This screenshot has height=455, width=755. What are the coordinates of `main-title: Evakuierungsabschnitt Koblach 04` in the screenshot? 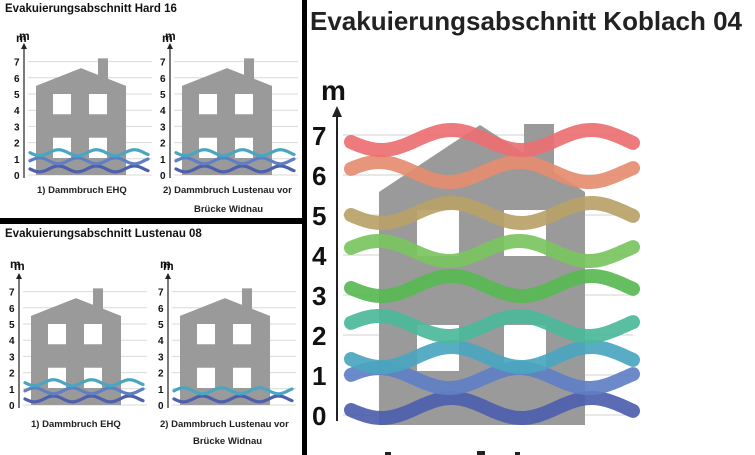 It's located at (526, 21).